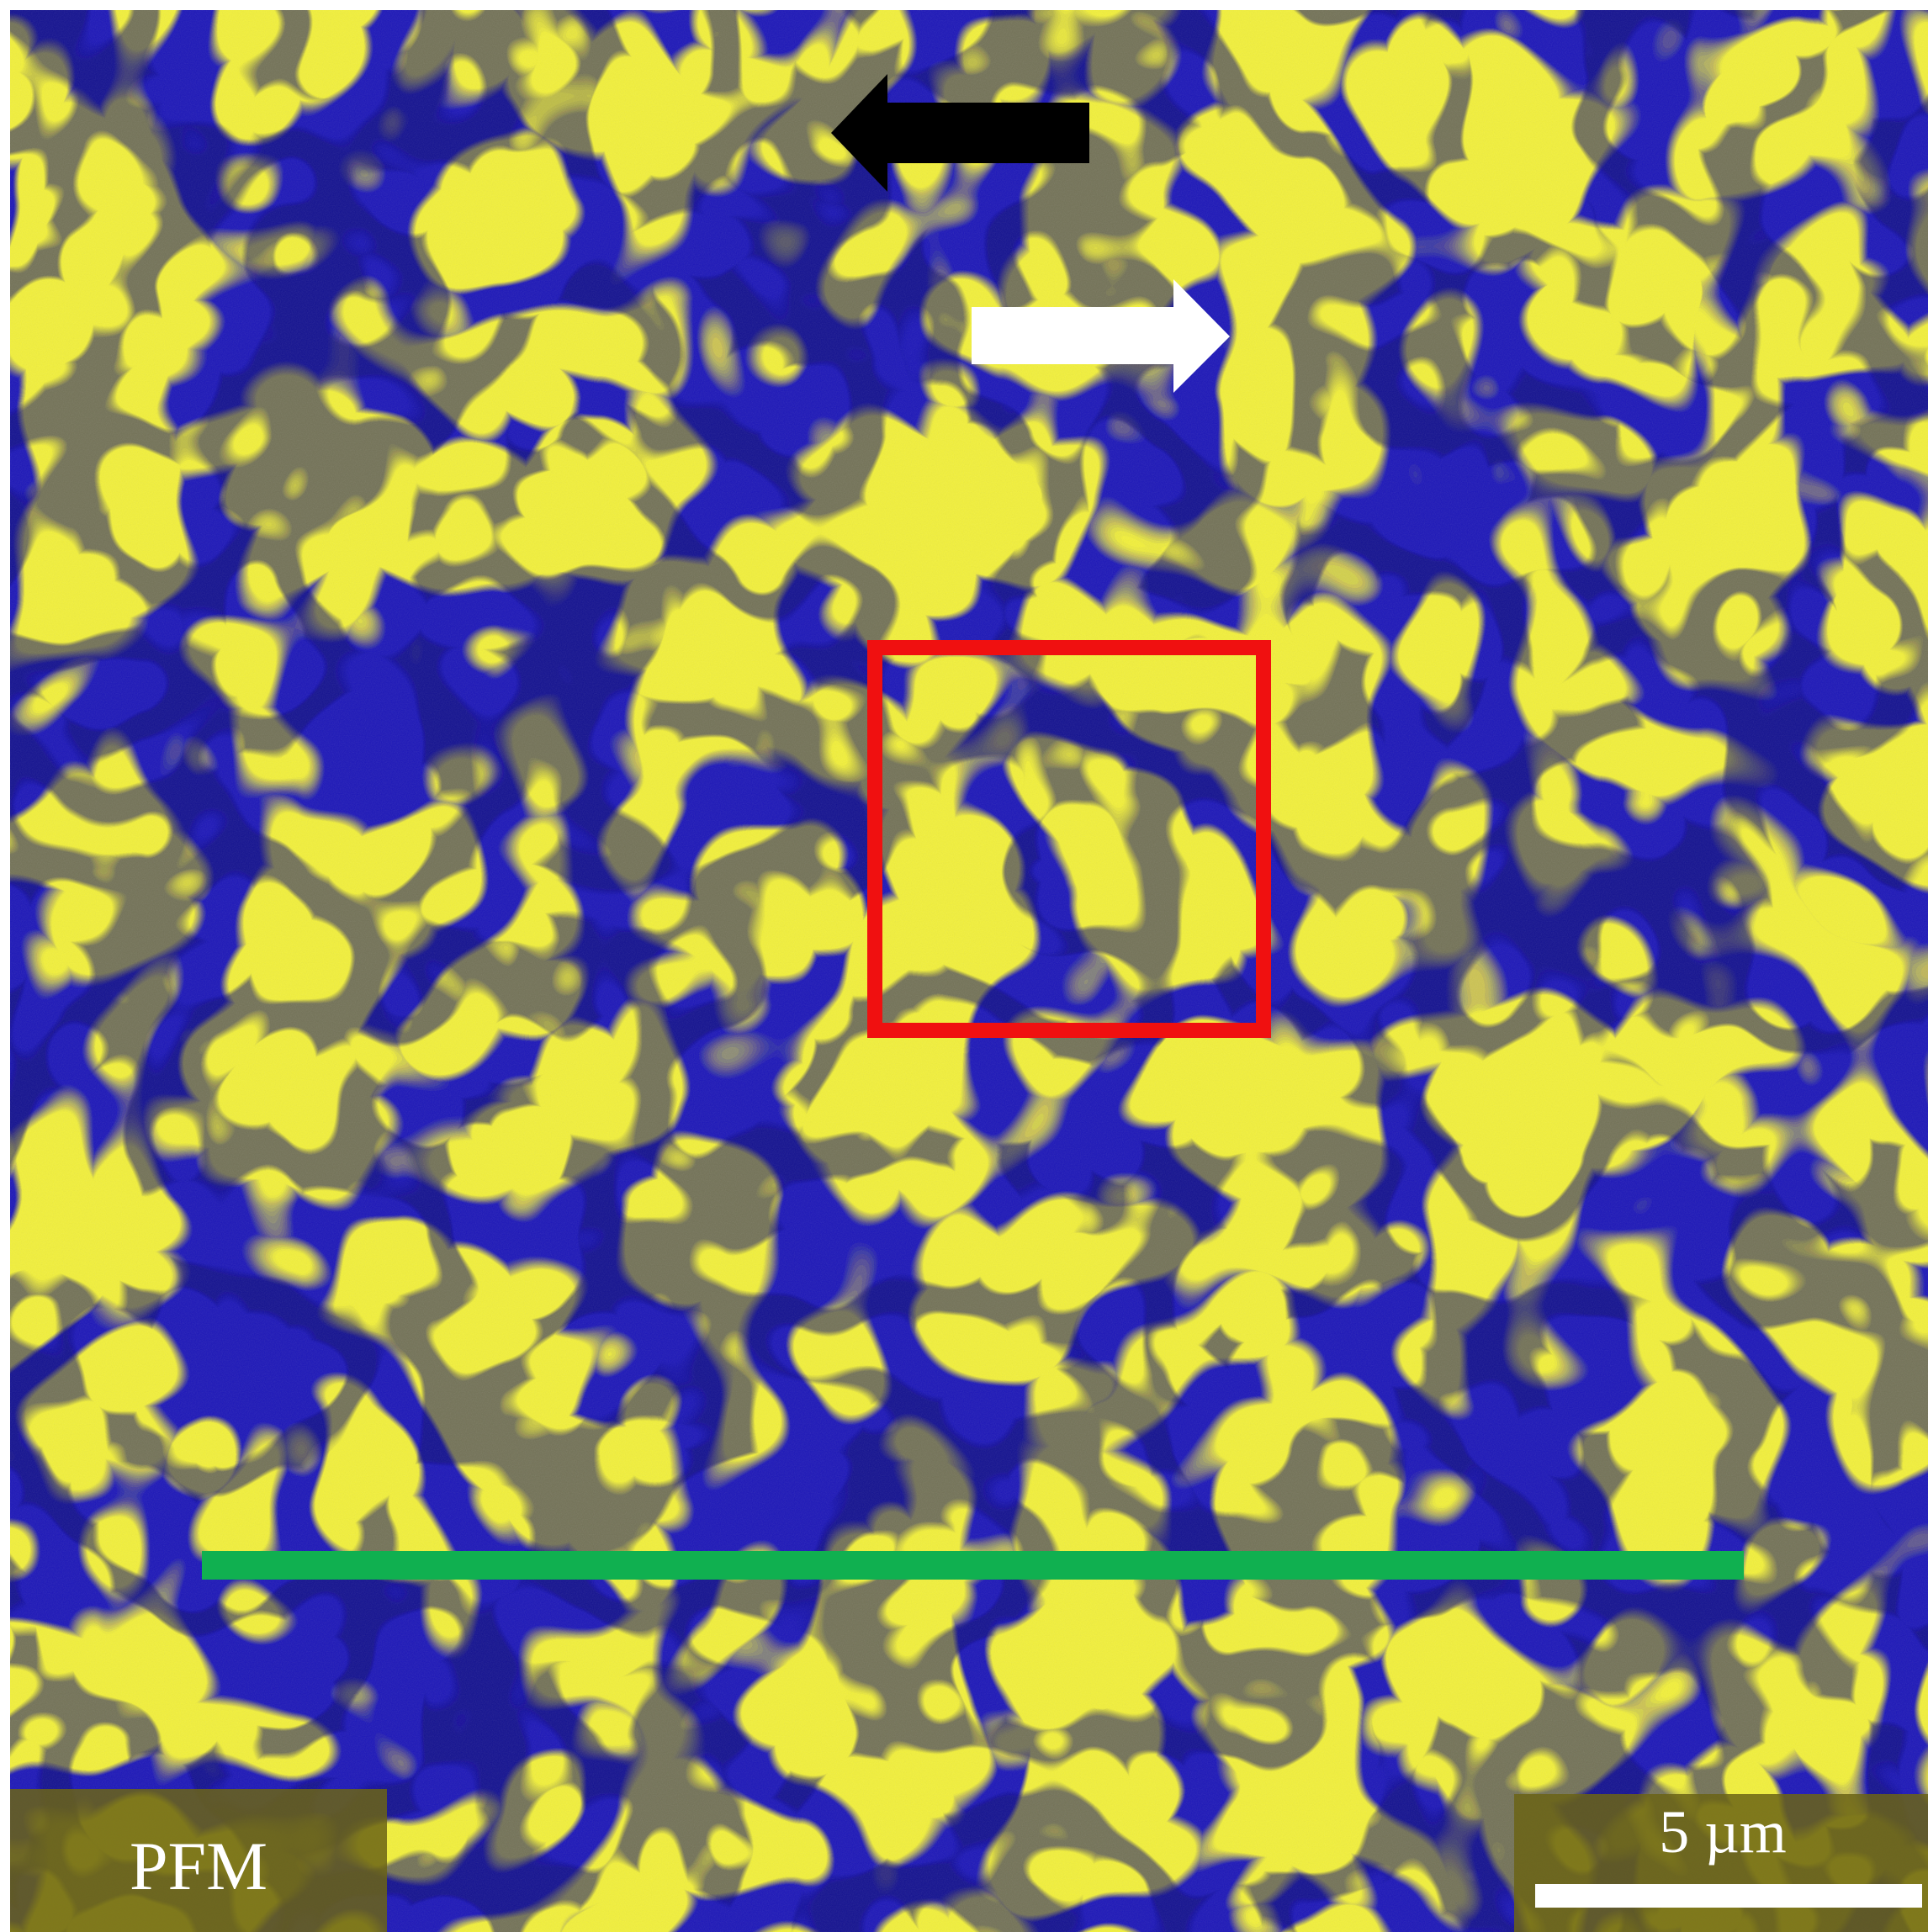 The width and height of the screenshot is (1928, 1932). What do you see at coordinates (1728, 1896) in the screenshot?
I see `scale-bar` at bounding box center [1728, 1896].